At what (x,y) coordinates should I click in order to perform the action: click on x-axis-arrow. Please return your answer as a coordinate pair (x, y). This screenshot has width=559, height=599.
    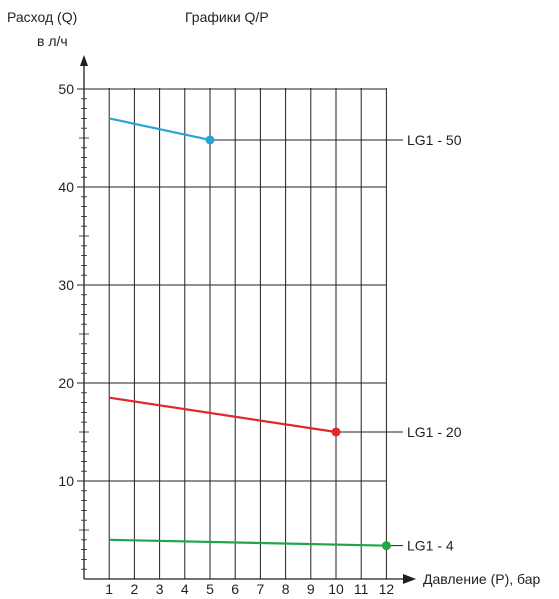
    Looking at the image, I should click on (409, 579).